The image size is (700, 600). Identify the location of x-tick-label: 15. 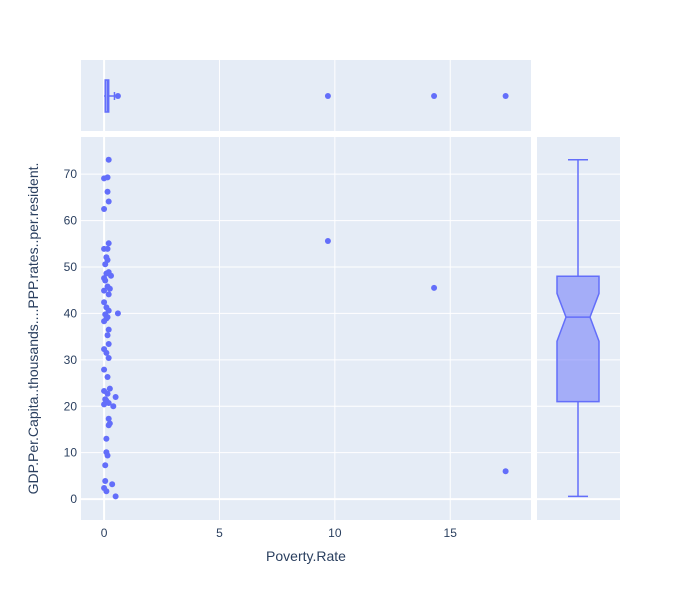
(451, 533).